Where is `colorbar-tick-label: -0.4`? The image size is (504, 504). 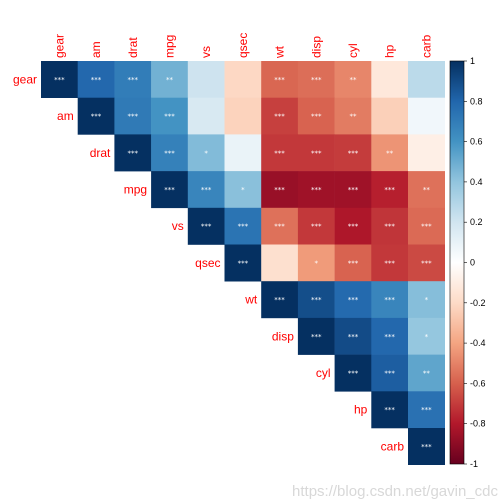
colorbar-tick-label: -0.4 is located at coordinates (478, 343).